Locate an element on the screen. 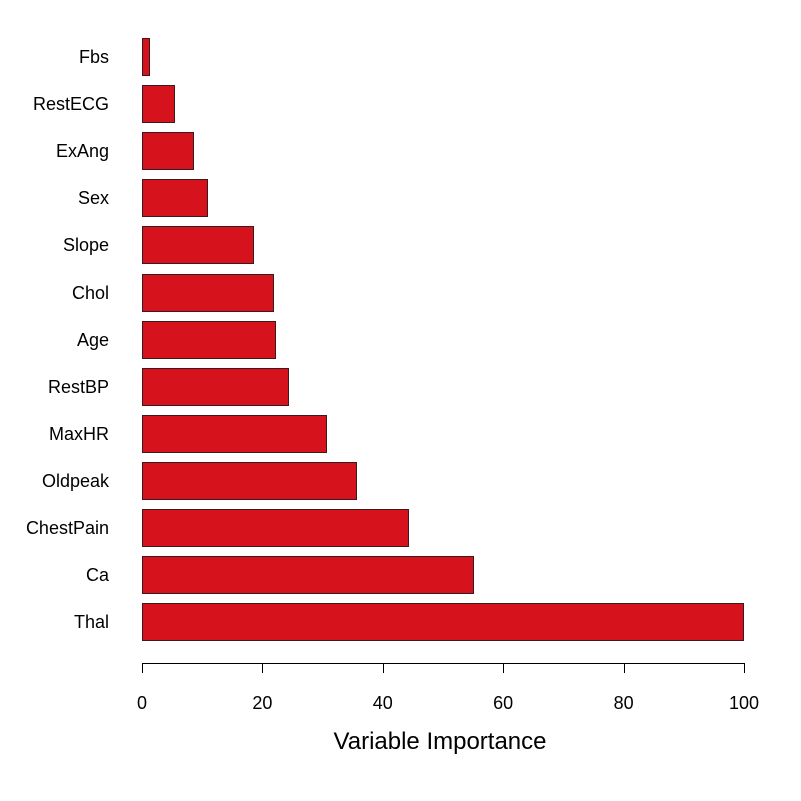  x-tick-label: 20 is located at coordinates (262, 703).